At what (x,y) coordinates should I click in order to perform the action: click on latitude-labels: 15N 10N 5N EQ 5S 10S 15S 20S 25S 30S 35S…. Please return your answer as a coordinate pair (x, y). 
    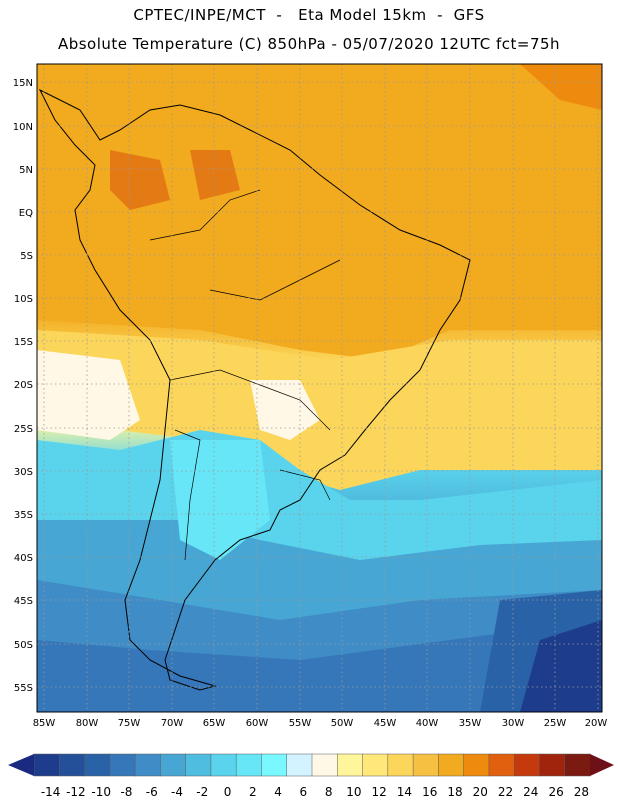
    Looking at the image, I should click on (23, 386).